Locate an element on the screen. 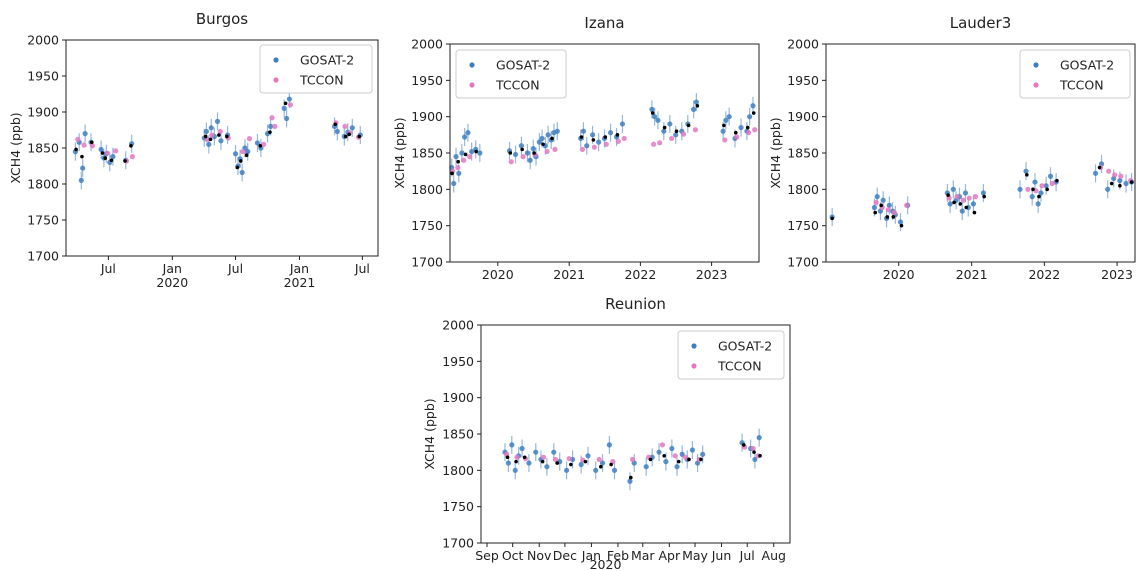 This screenshot has height=571, width=1136. x-tick-label: Feb is located at coordinates (618, 555).